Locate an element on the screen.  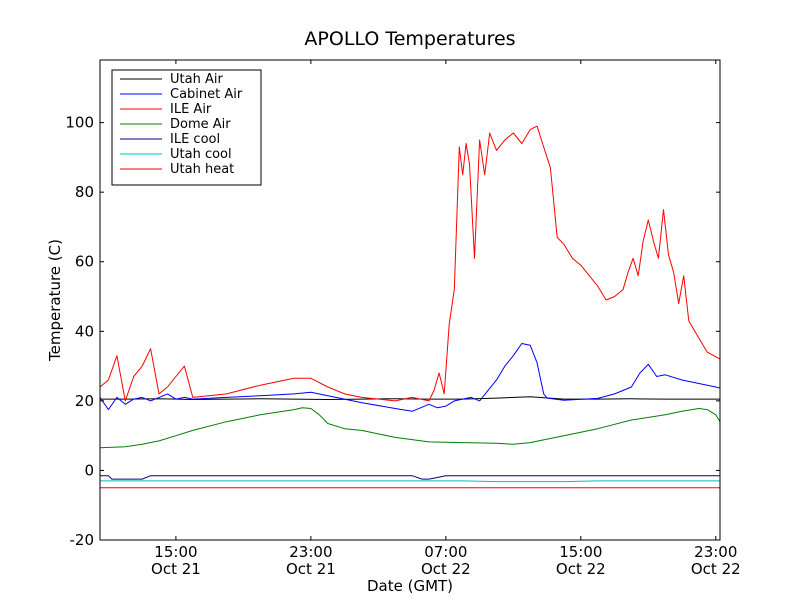
x-tick-label-time: 07:00 is located at coordinates (445, 552).